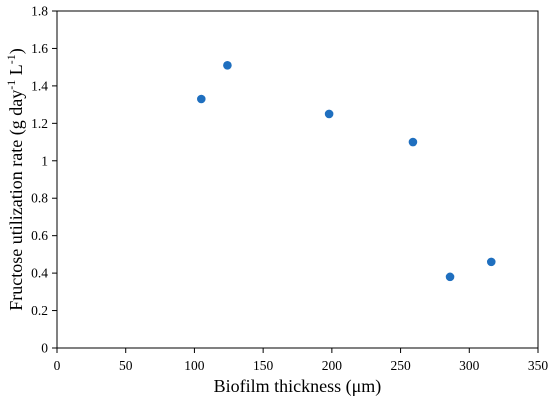  What do you see at coordinates (39, 48) in the screenshot?
I see `y-tick-label: 1.6` at bounding box center [39, 48].